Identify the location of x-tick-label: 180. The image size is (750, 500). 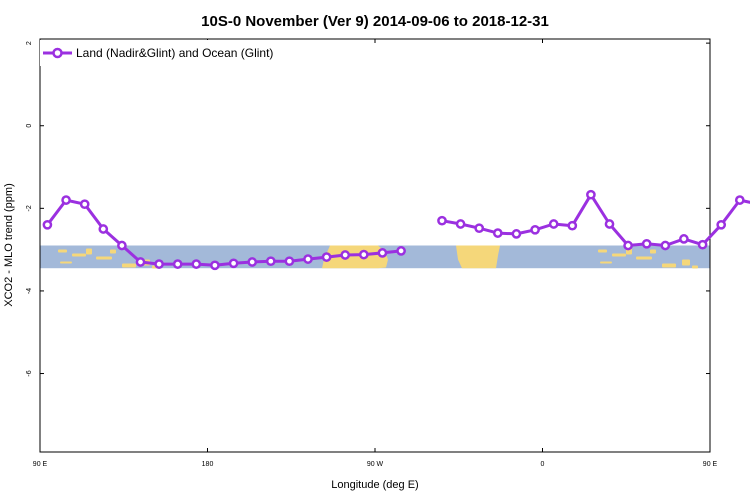
(208, 464).